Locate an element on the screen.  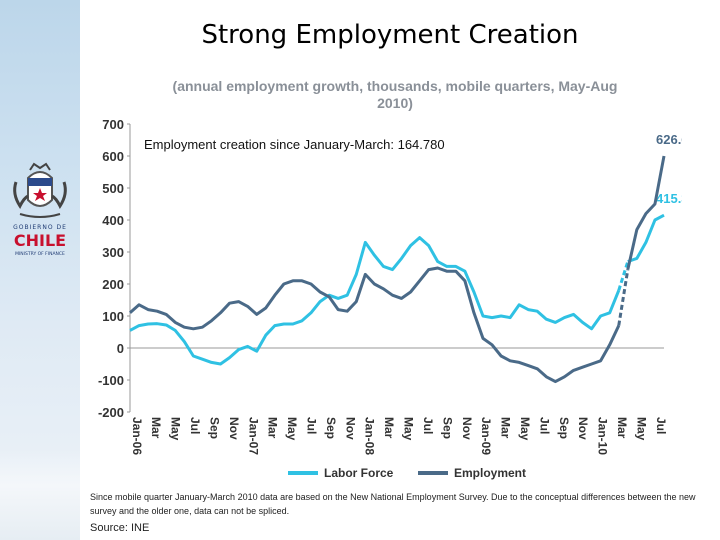
x-tick-label: Jan-06 is located at coordinates (137, 436).